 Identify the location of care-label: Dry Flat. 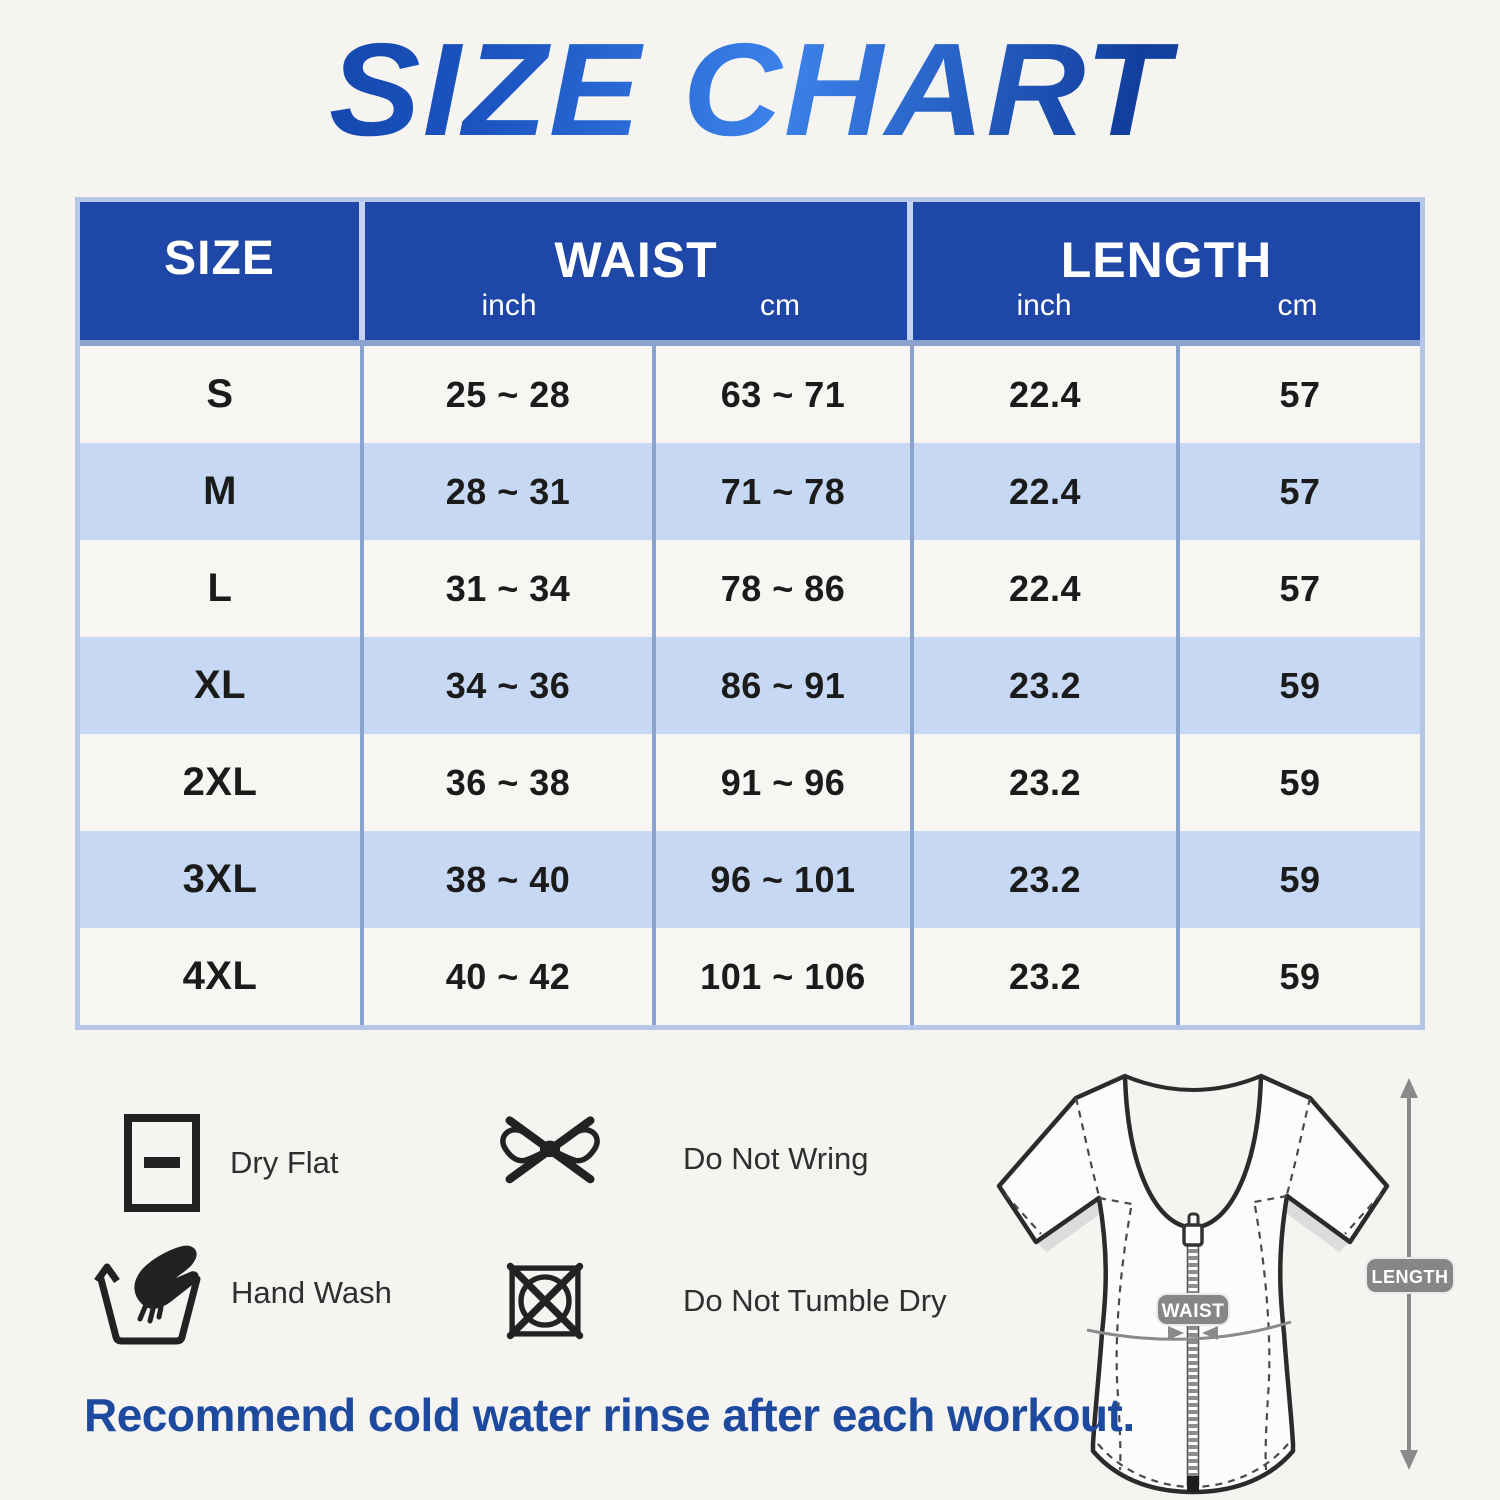
(284, 1162).